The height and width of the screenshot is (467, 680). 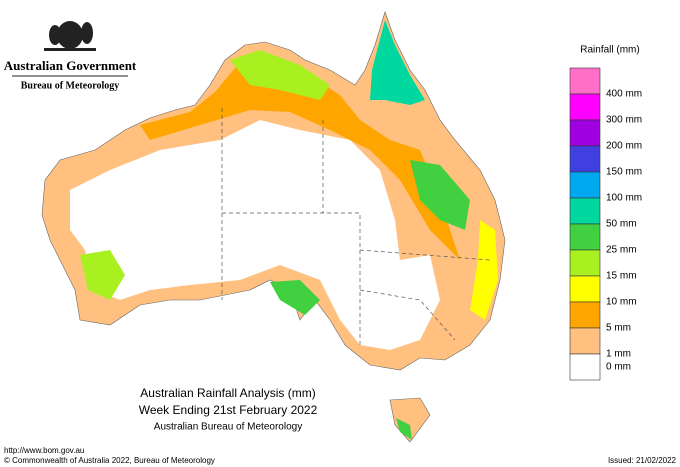 I want to click on legend-label: 400 mm, so click(x=624, y=94).